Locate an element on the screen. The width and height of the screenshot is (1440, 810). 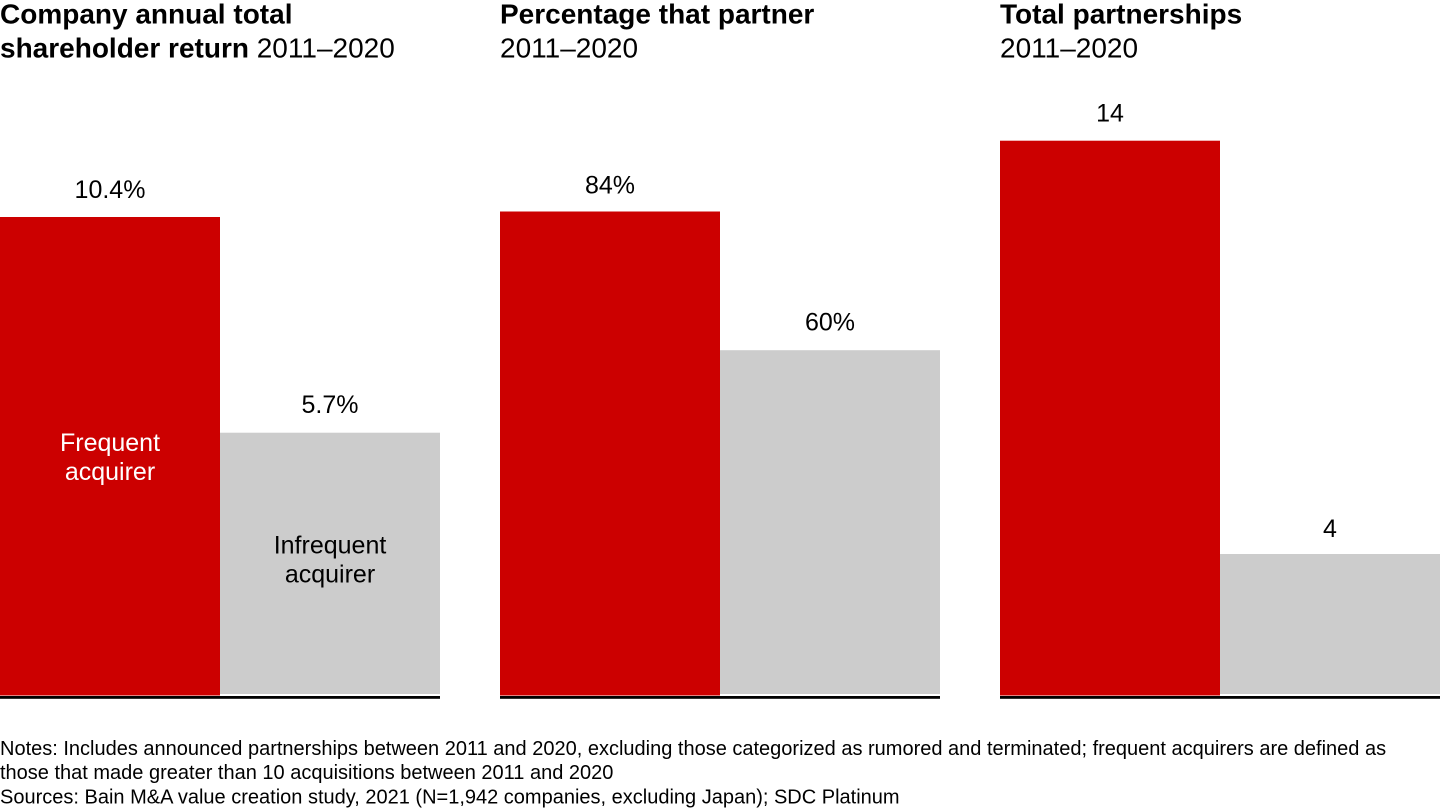
svg-text: 84% is located at coordinates (610, 186).